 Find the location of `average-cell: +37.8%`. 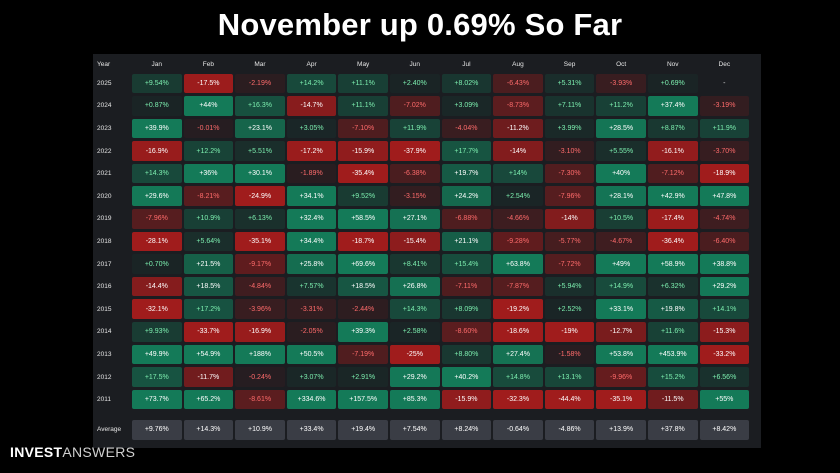

average-cell: +37.8% is located at coordinates (672, 429).